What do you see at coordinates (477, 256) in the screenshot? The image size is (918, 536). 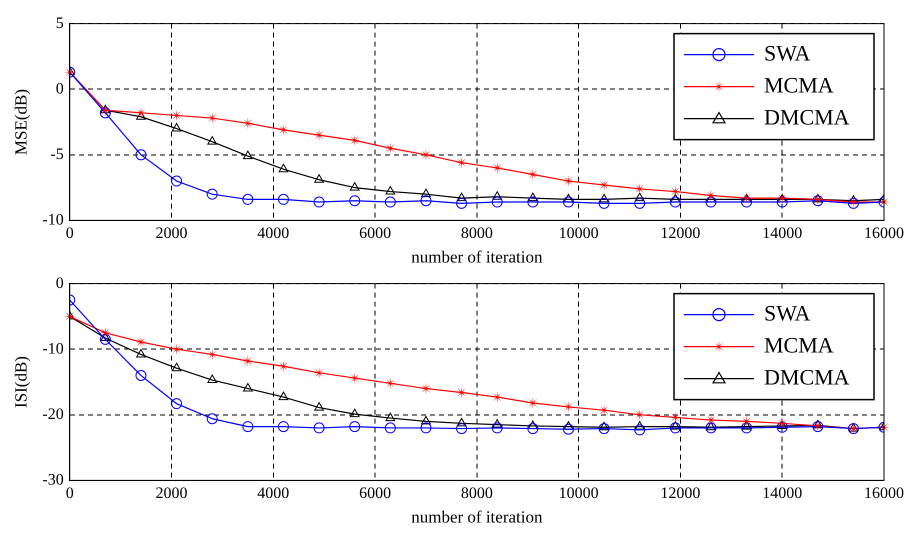 I see `x-axis-title: number of iteration` at bounding box center [477, 256].